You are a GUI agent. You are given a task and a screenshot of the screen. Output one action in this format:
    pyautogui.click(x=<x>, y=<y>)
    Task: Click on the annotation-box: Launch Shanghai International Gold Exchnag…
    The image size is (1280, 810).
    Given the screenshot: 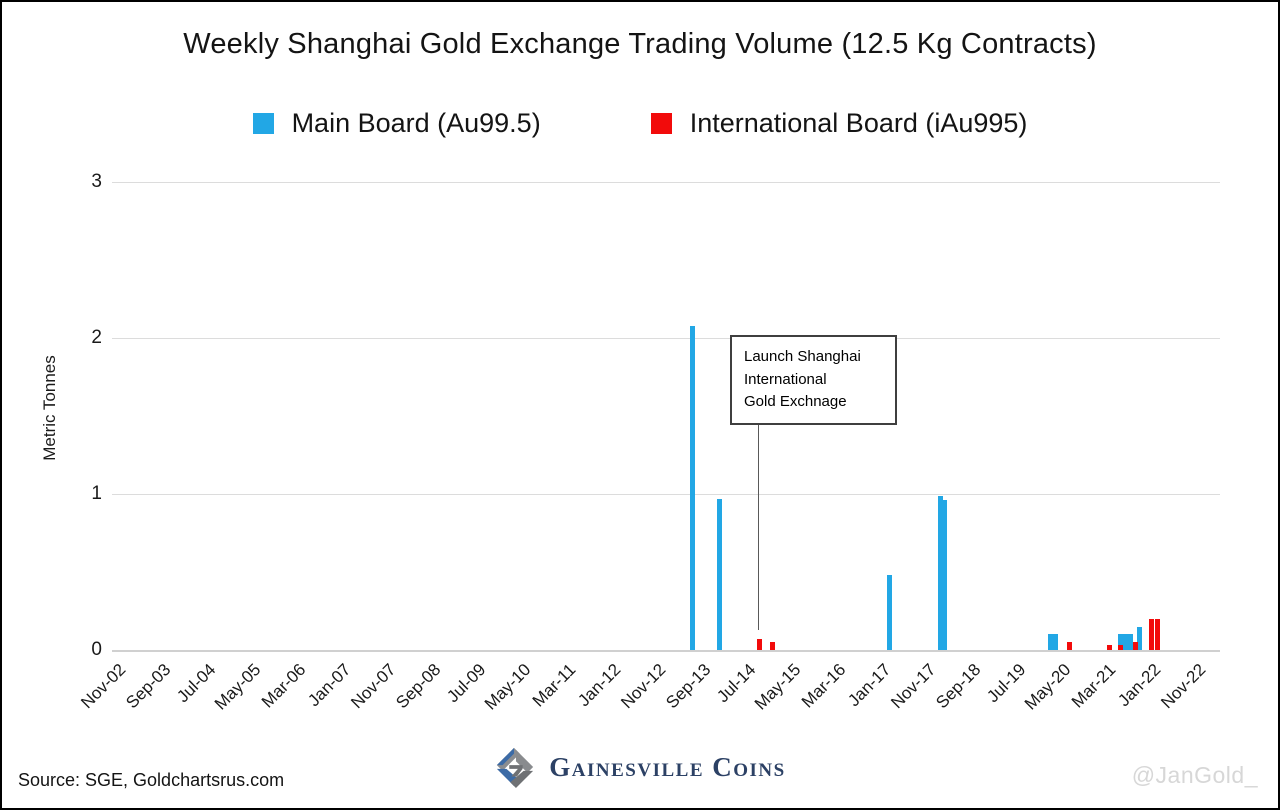 What is the action you would take?
    pyautogui.click(x=813, y=380)
    